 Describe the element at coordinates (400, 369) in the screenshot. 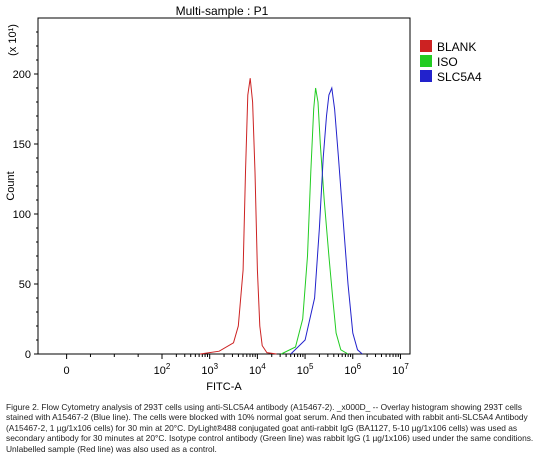

I see `x-tick-label: 10⁷` at that location.